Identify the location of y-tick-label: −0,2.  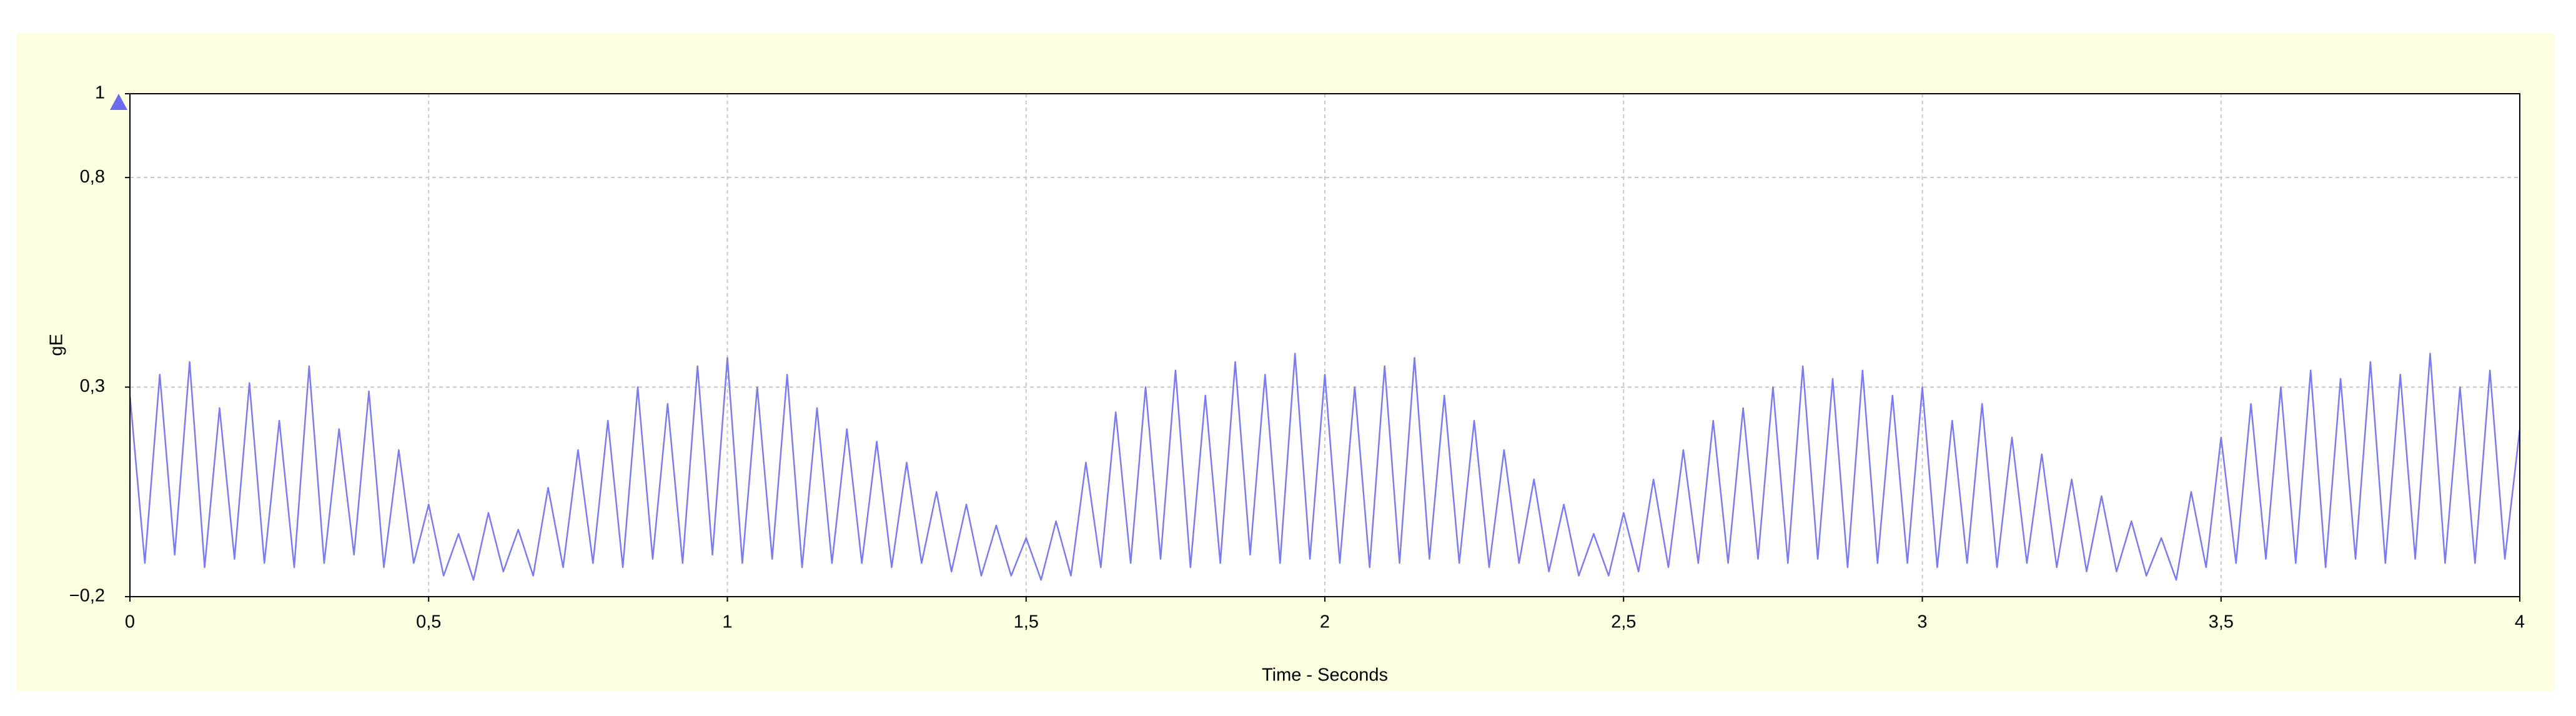
(87, 596).